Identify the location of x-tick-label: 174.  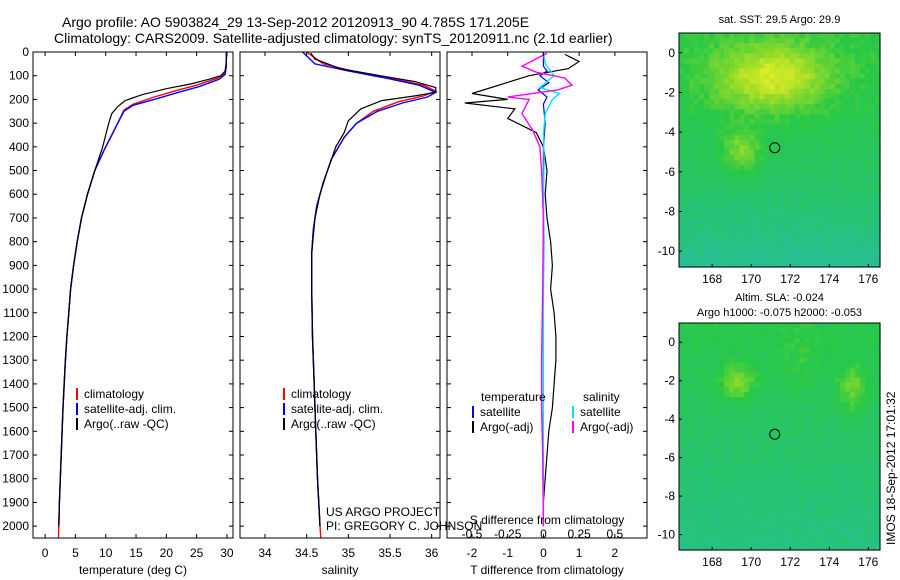
(829, 279).